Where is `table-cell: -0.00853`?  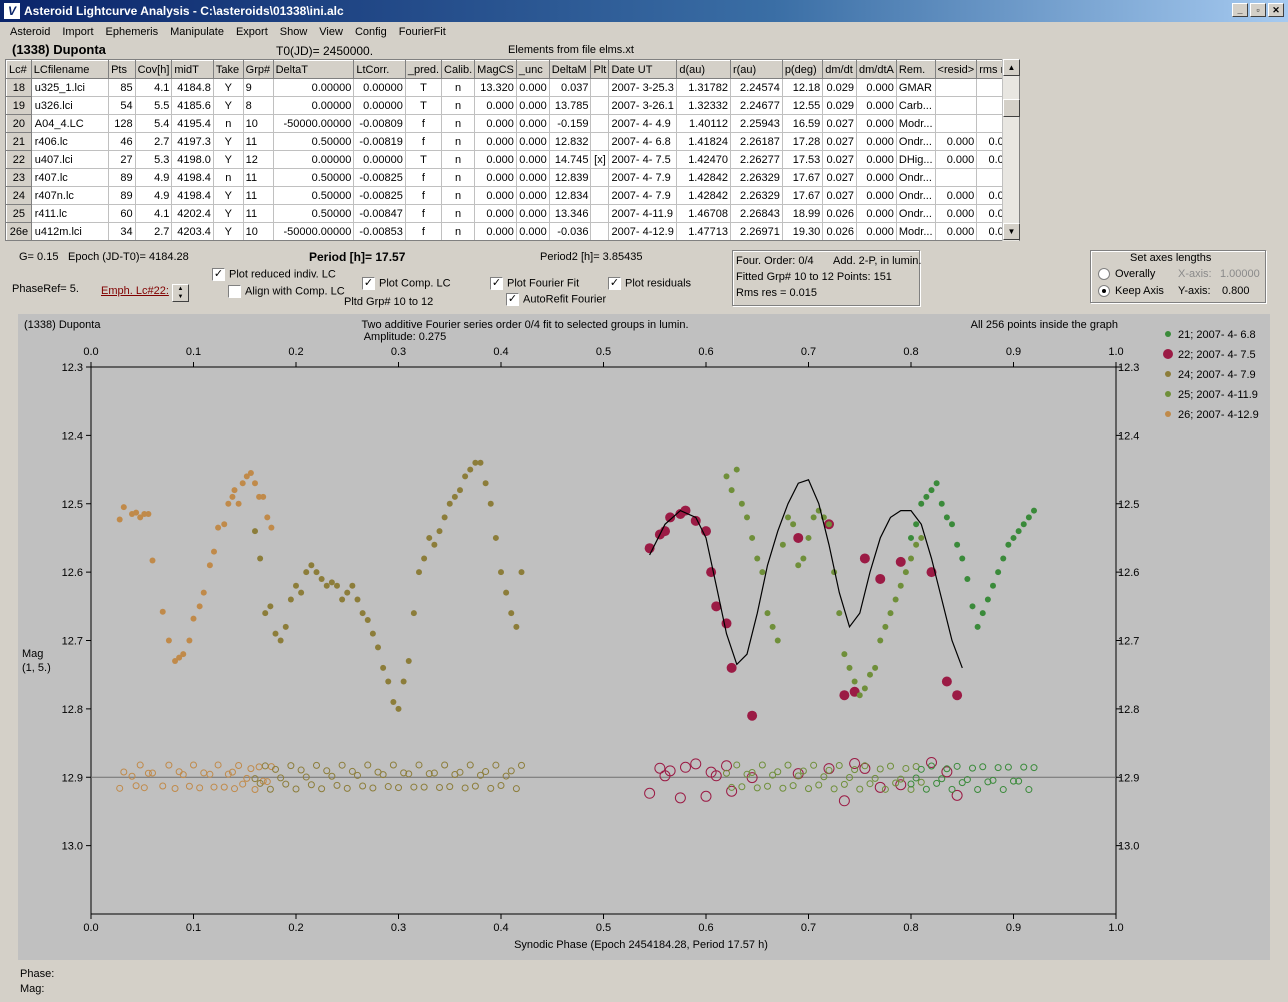 table-cell: -0.00853 is located at coordinates (379, 231).